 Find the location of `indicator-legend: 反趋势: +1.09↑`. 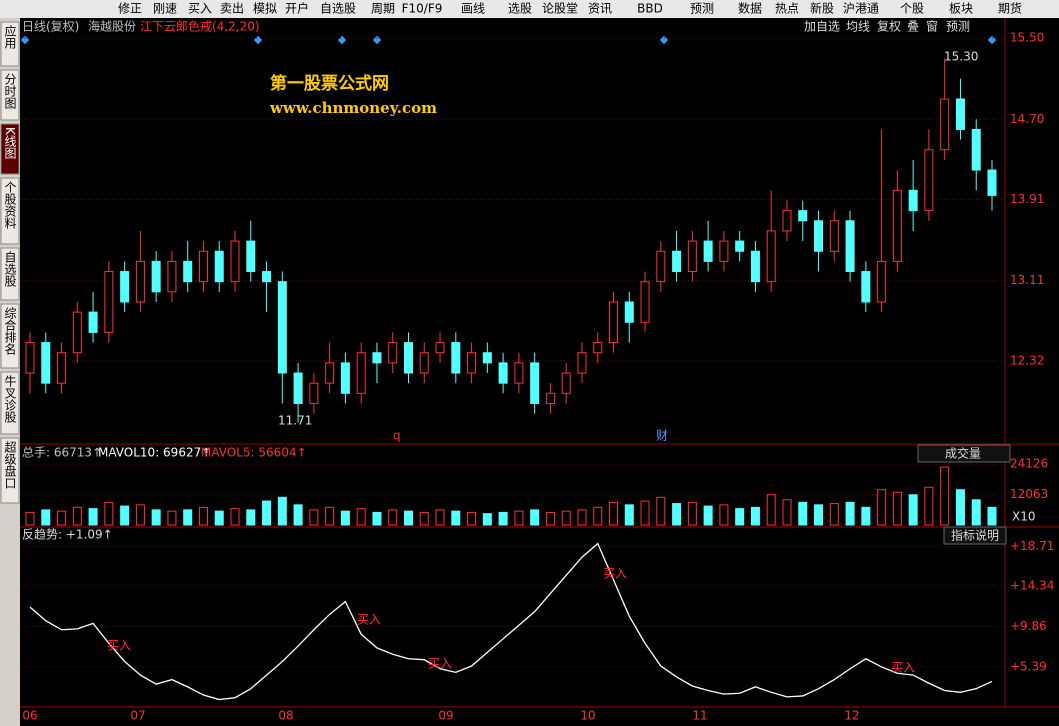

indicator-legend: 反趋势: +1.09↑ is located at coordinates (67, 535).